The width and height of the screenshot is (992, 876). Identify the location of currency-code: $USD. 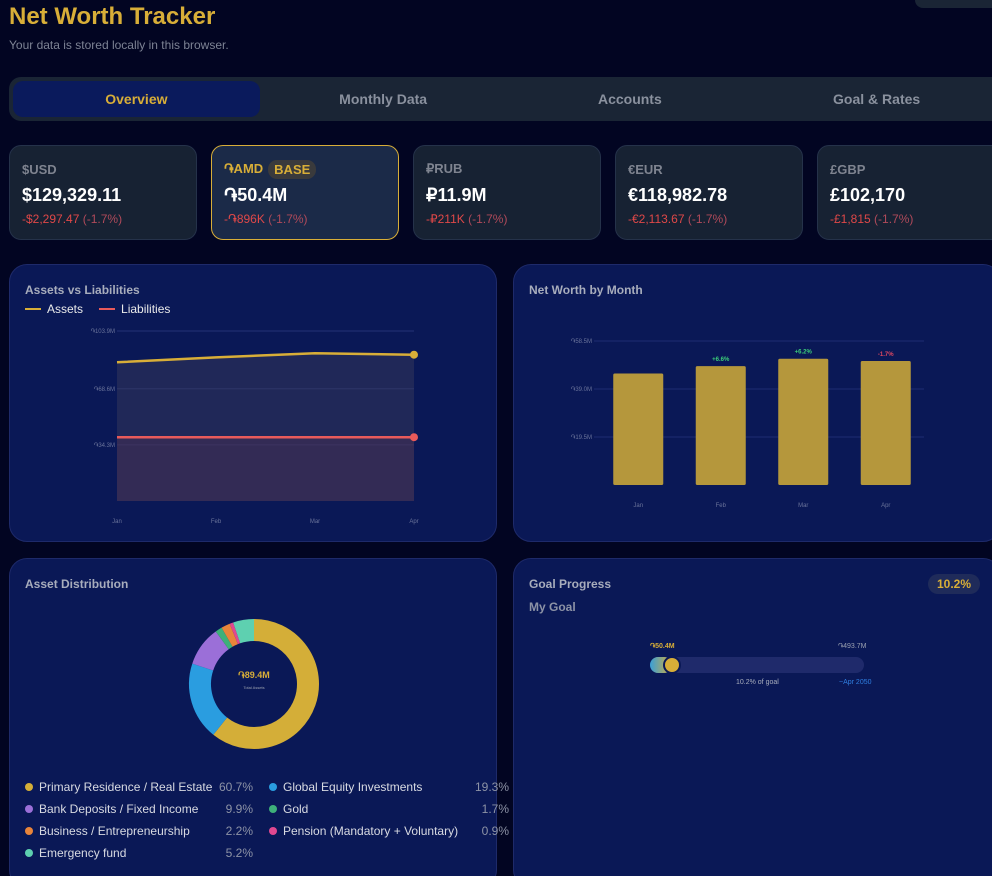
(39, 169).